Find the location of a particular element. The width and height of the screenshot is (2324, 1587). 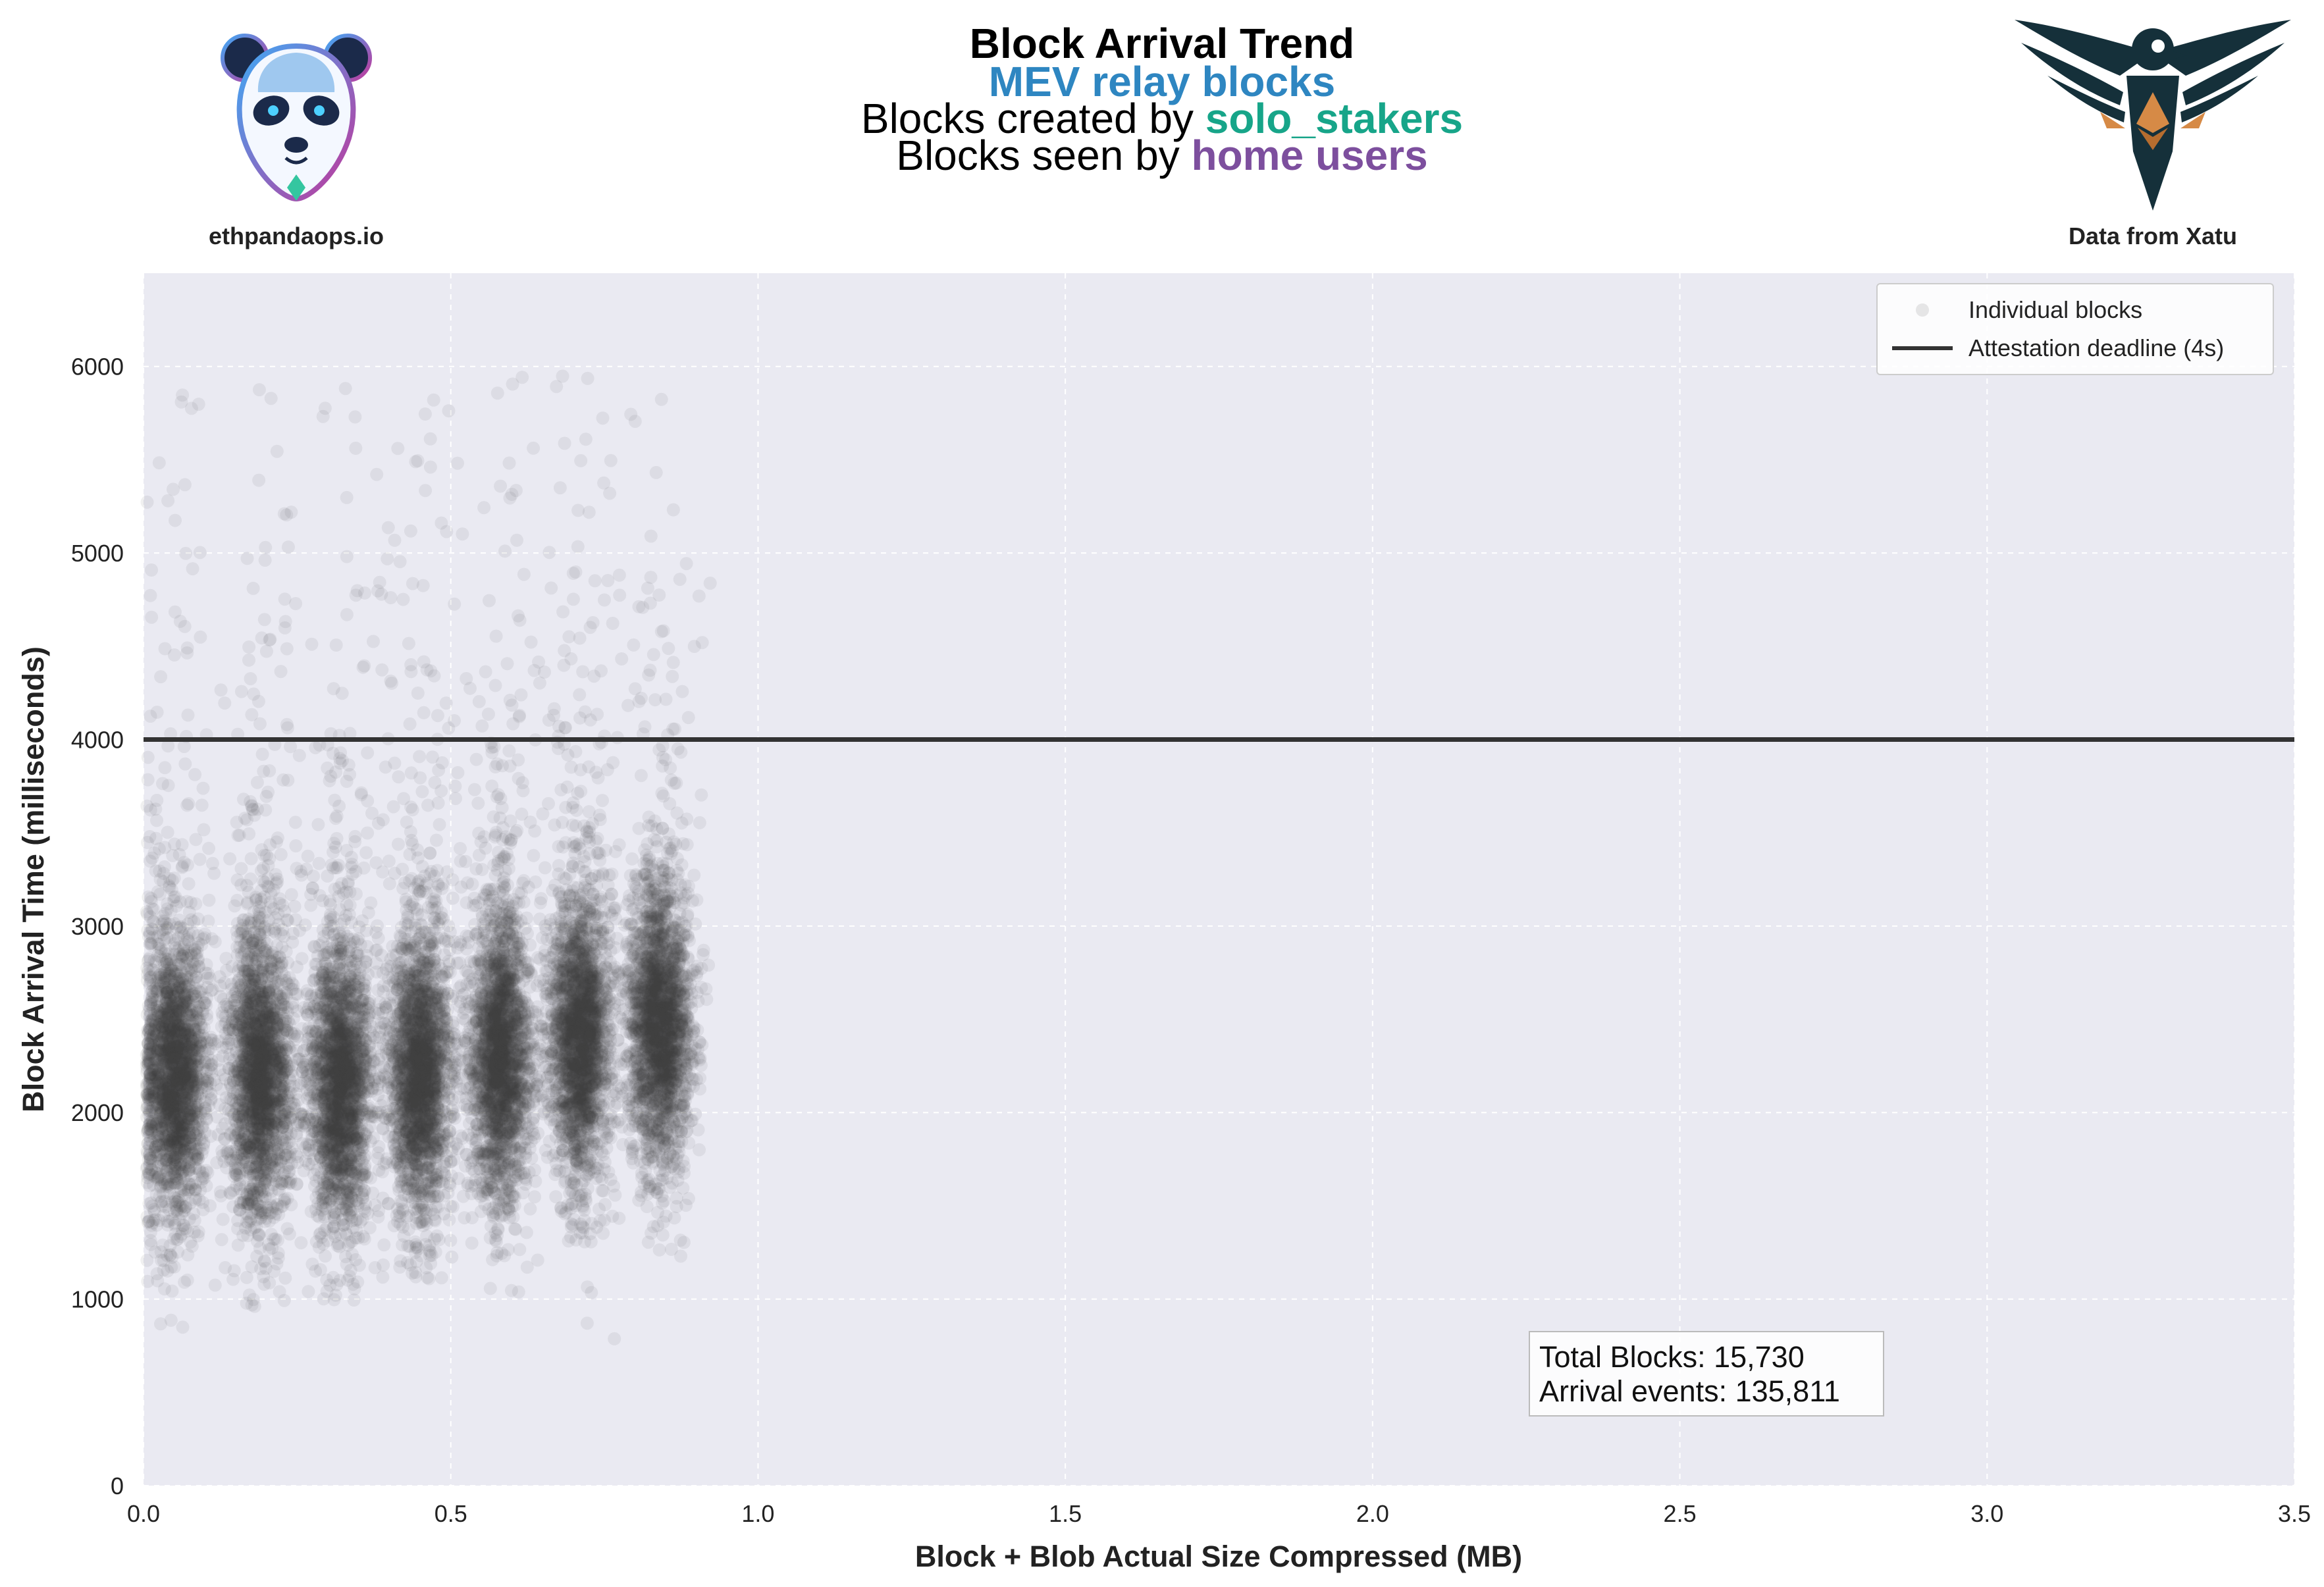

chart-subtitle-observer: Blocks seen by home users is located at coordinates (1162, 155).